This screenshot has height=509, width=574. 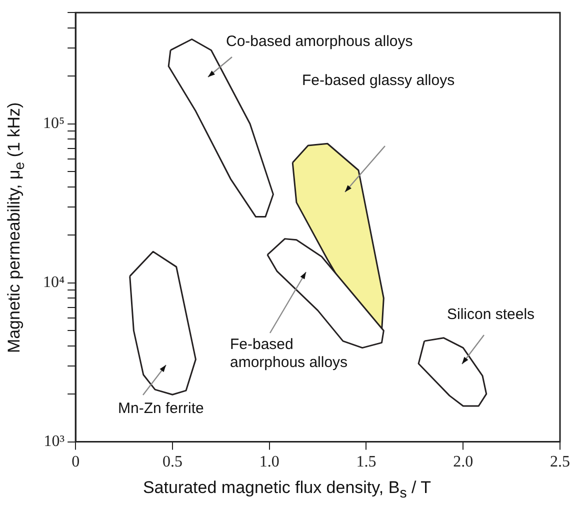 I want to click on annotation: Silicon steels, so click(x=491, y=315).